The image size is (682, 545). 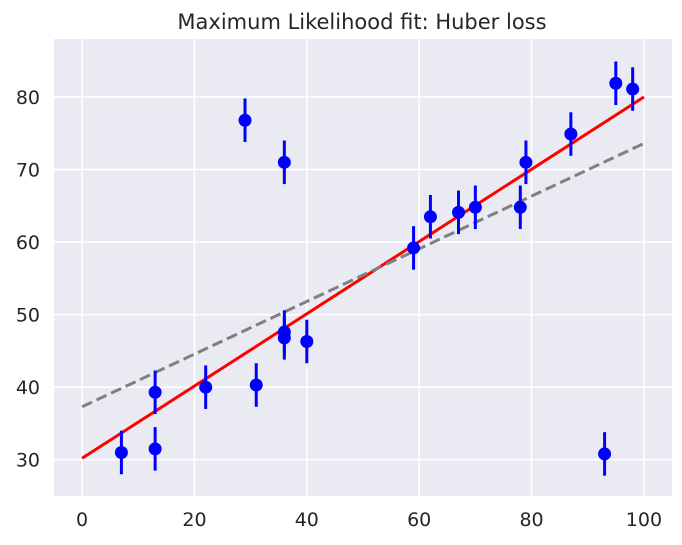 What do you see at coordinates (644, 520) in the screenshot?
I see `x-tick-label: 100` at bounding box center [644, 520].